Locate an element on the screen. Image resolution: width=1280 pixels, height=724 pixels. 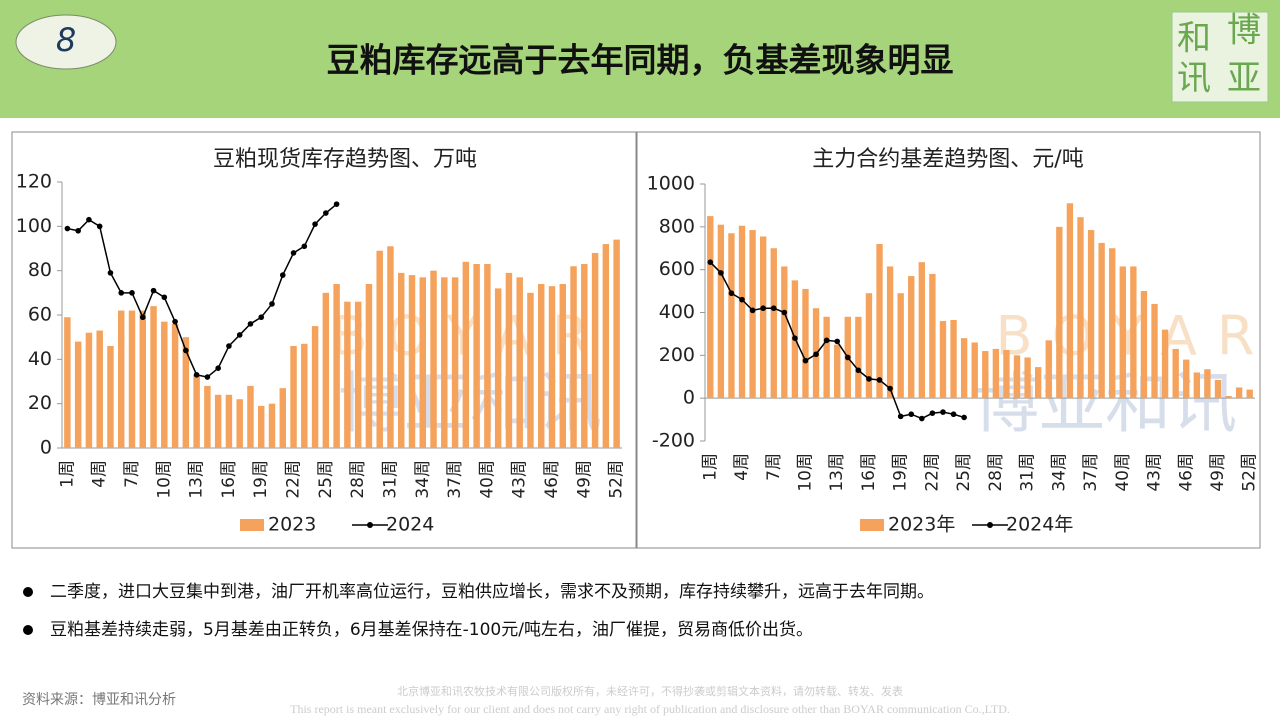
legend-label: 2024 is located at coordinates (410, 525).